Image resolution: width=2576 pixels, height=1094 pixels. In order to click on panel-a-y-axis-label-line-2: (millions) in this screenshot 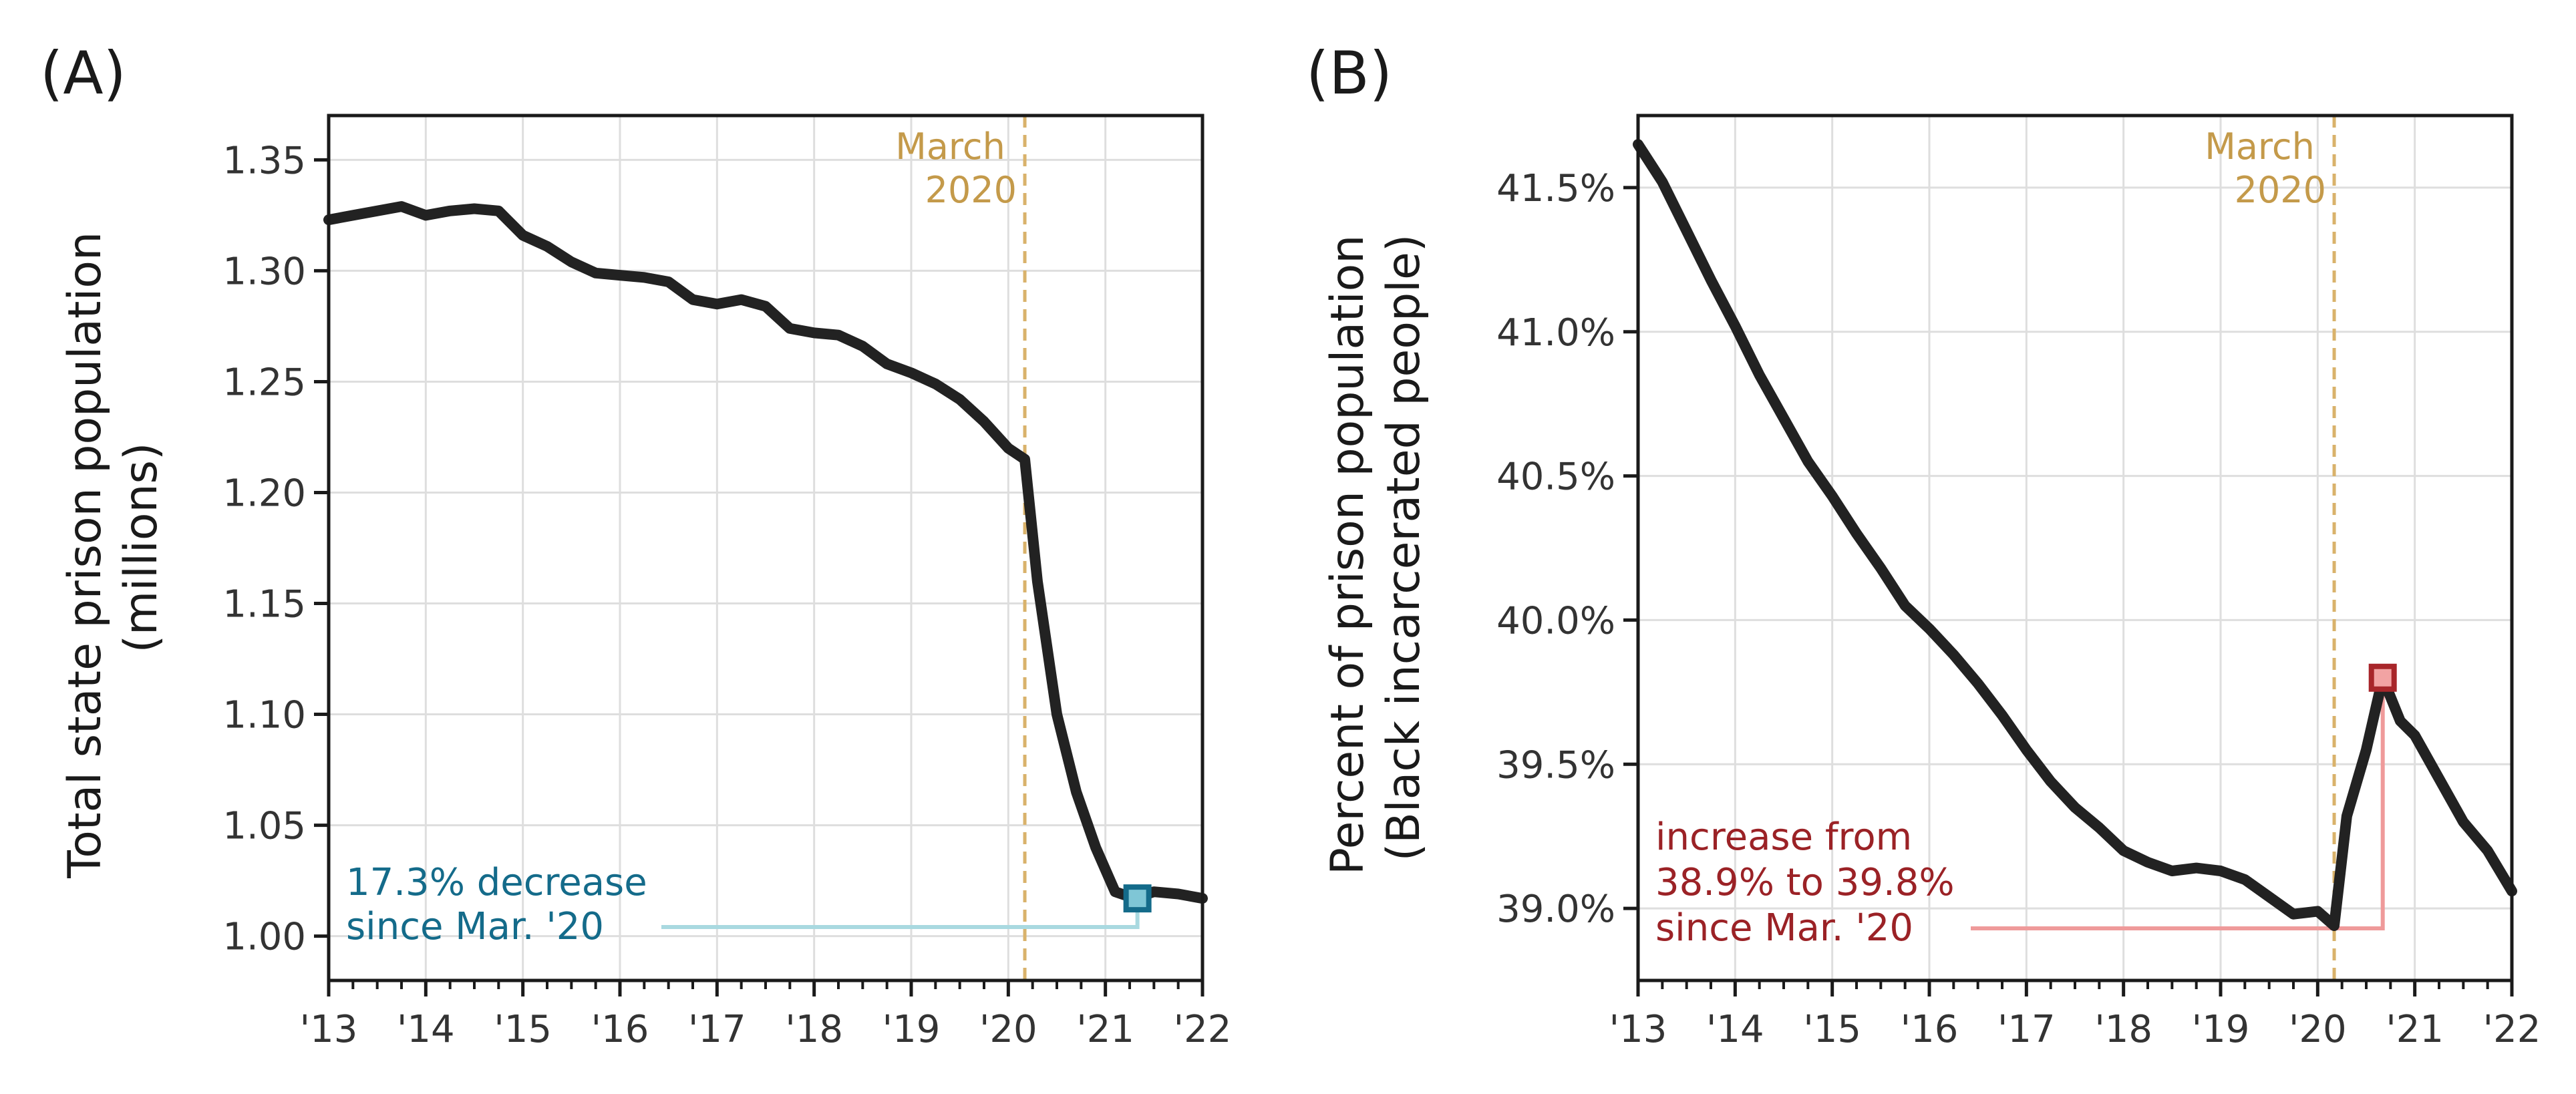, I will do `click(141, 548)`.